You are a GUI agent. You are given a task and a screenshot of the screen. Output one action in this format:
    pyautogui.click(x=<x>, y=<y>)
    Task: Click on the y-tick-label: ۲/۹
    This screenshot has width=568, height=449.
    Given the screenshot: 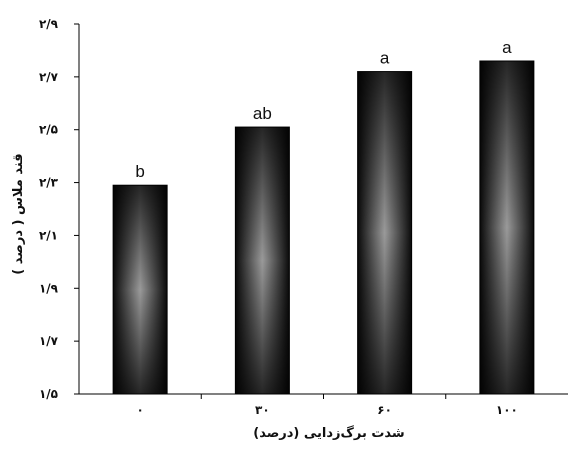 What is the action you would take?
    pyautogui.click(x=49, y=24)
    